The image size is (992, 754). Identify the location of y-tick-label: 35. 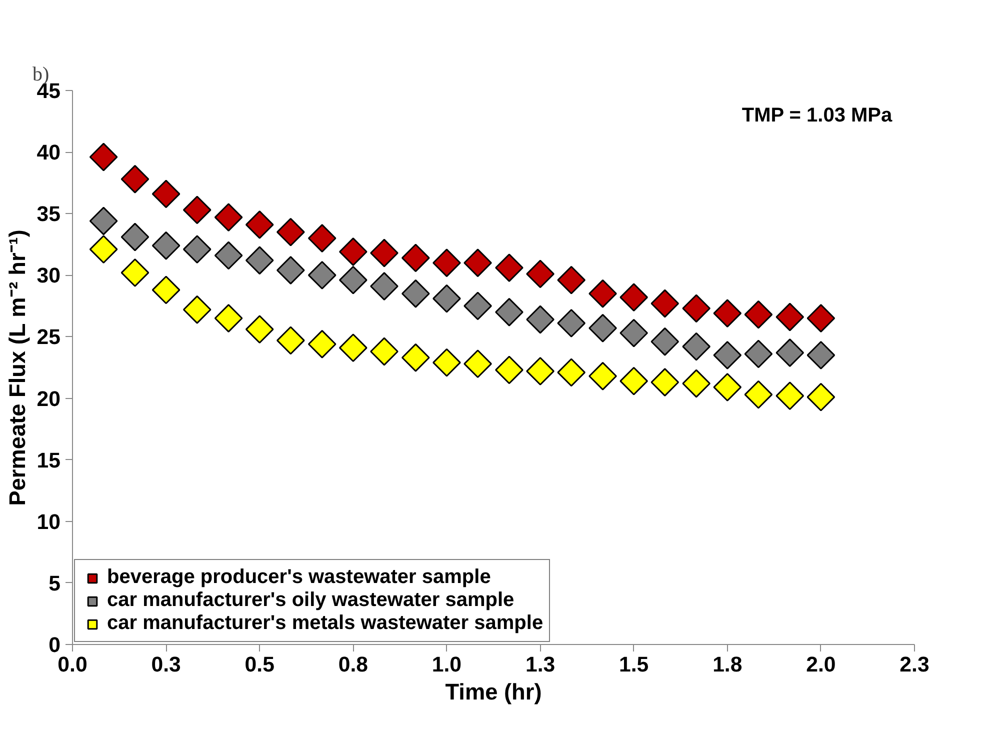
(48, 214).